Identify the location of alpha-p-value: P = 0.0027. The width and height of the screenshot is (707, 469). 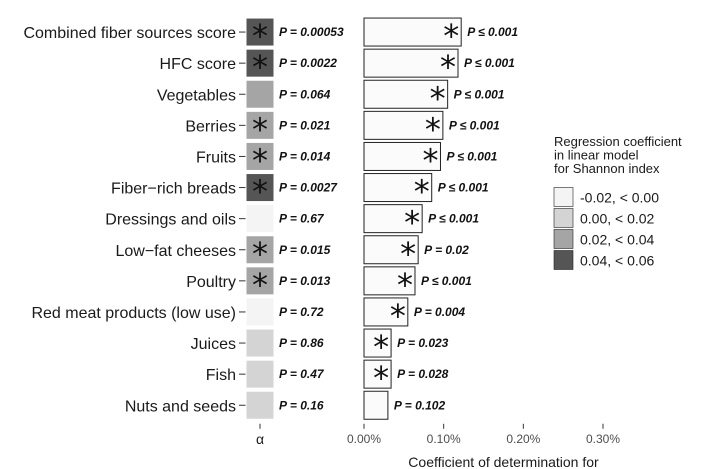
(308, 188).